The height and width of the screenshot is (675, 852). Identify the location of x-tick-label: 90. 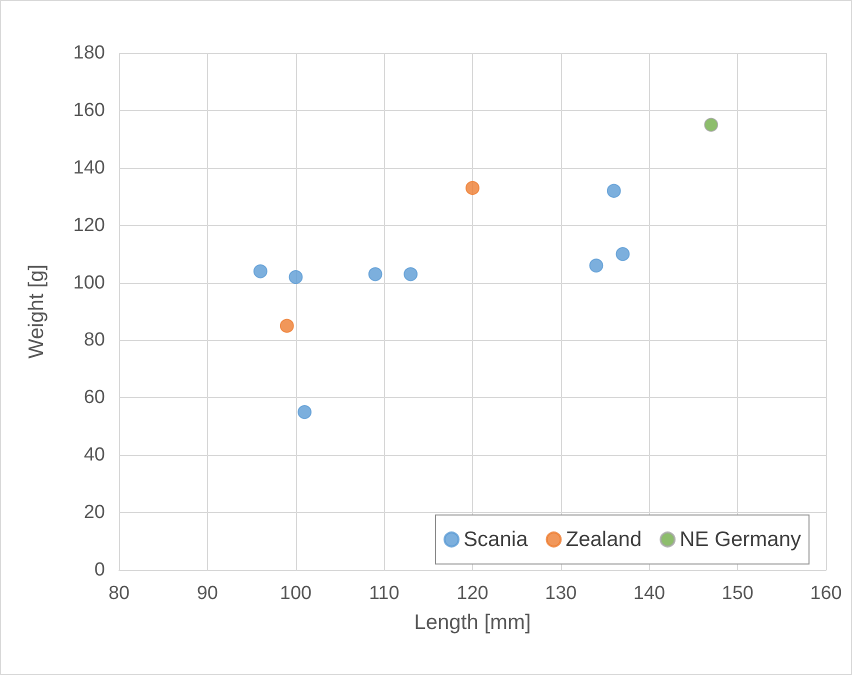
(207, 593).